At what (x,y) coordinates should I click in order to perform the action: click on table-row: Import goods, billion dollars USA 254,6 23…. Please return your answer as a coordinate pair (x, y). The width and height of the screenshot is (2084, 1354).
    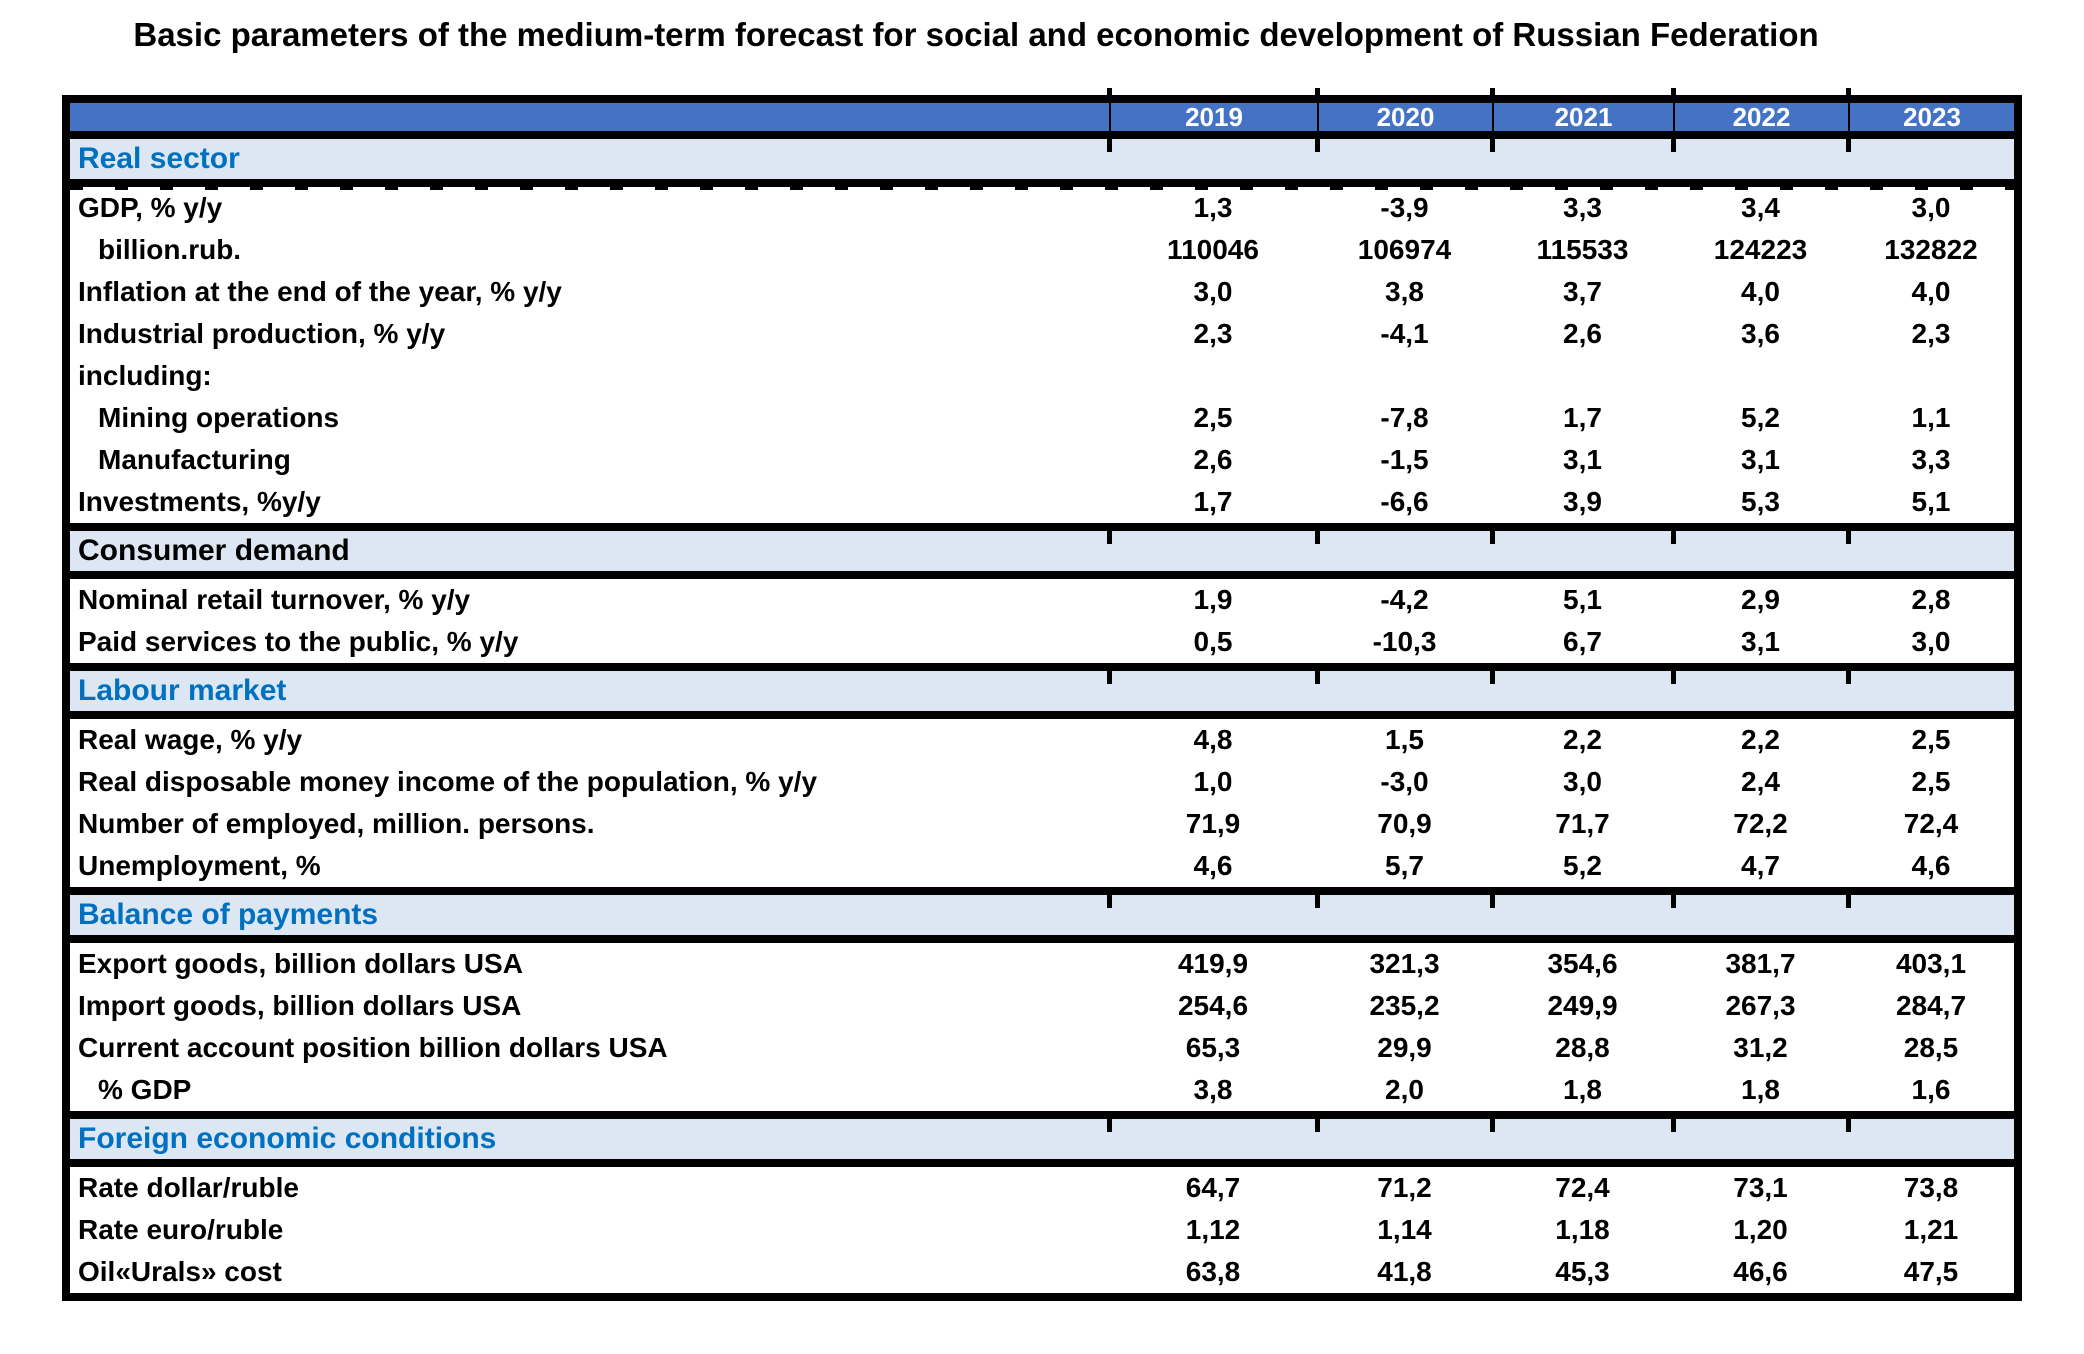
    Looking at the image, I should click on (1042, 1006).